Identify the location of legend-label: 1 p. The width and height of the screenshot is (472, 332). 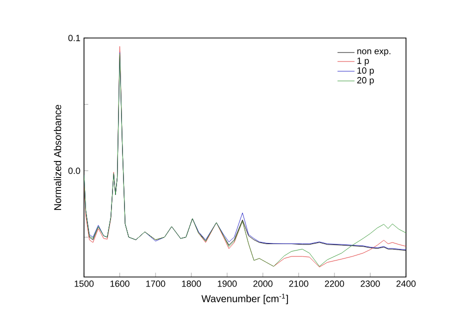
(363, 62).